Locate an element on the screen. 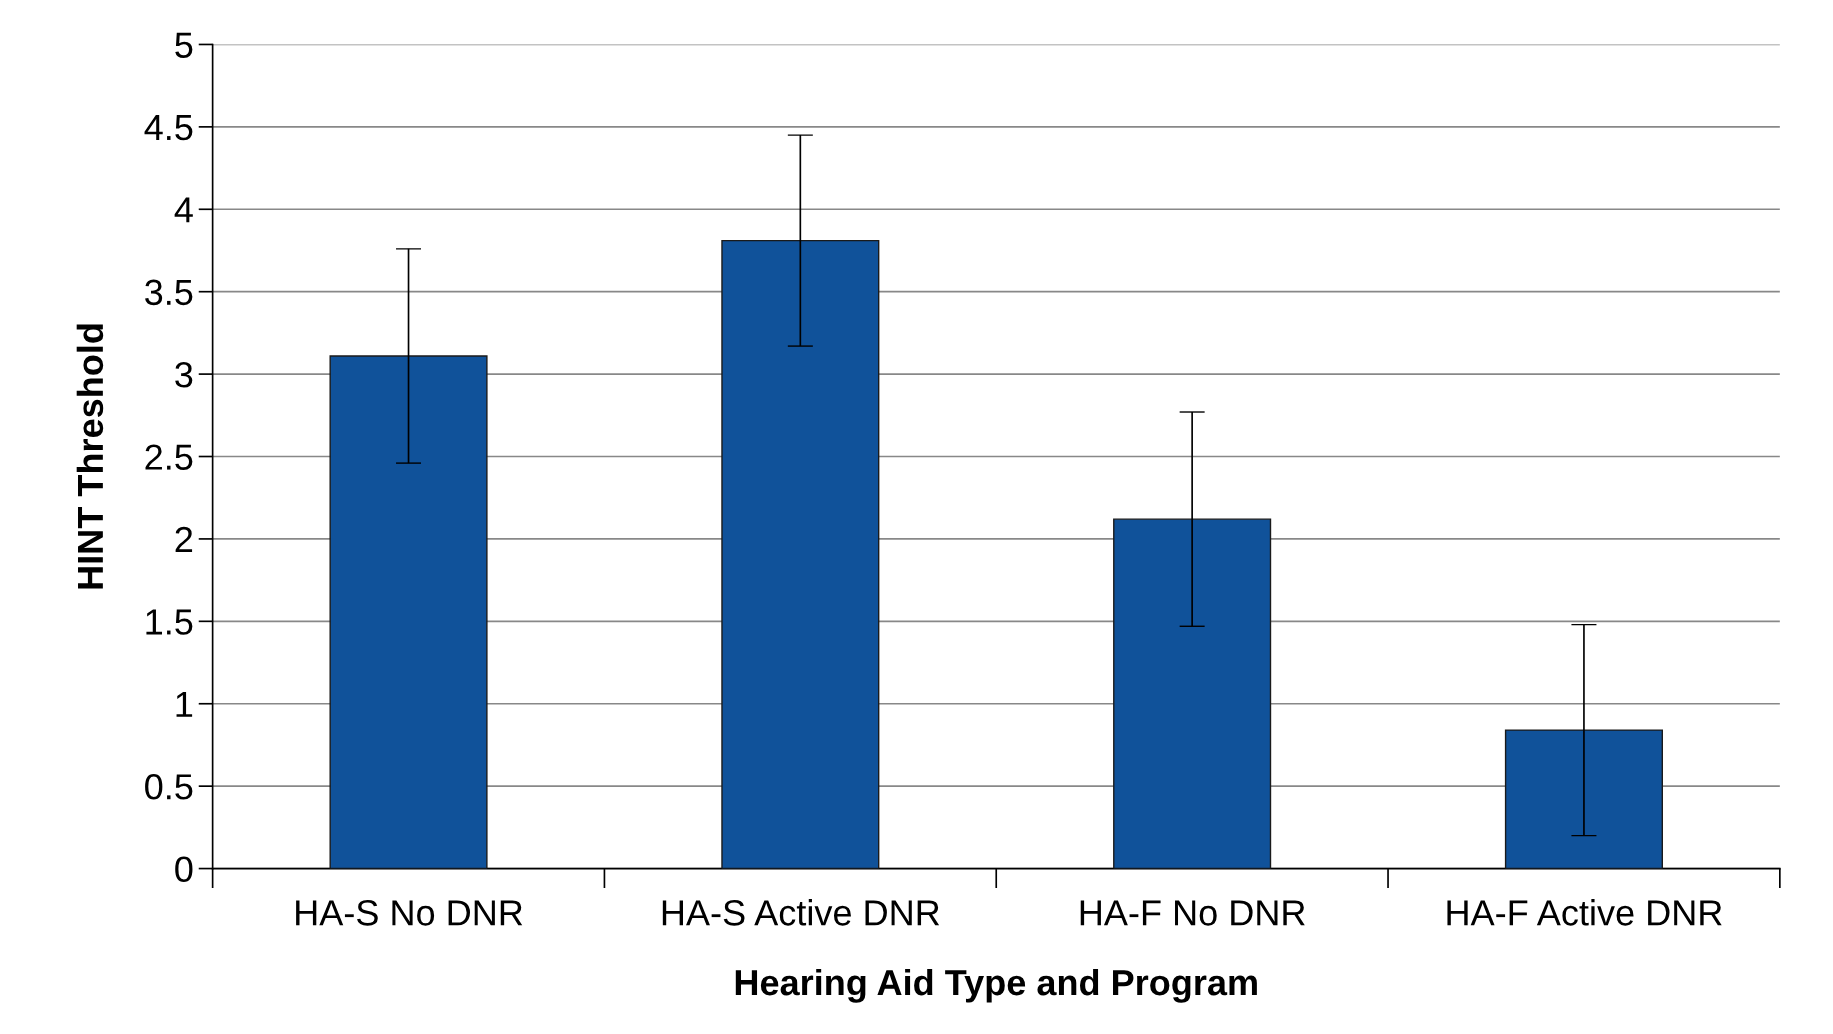  y-tick-label: 2 is located at coordinates (184, 539).